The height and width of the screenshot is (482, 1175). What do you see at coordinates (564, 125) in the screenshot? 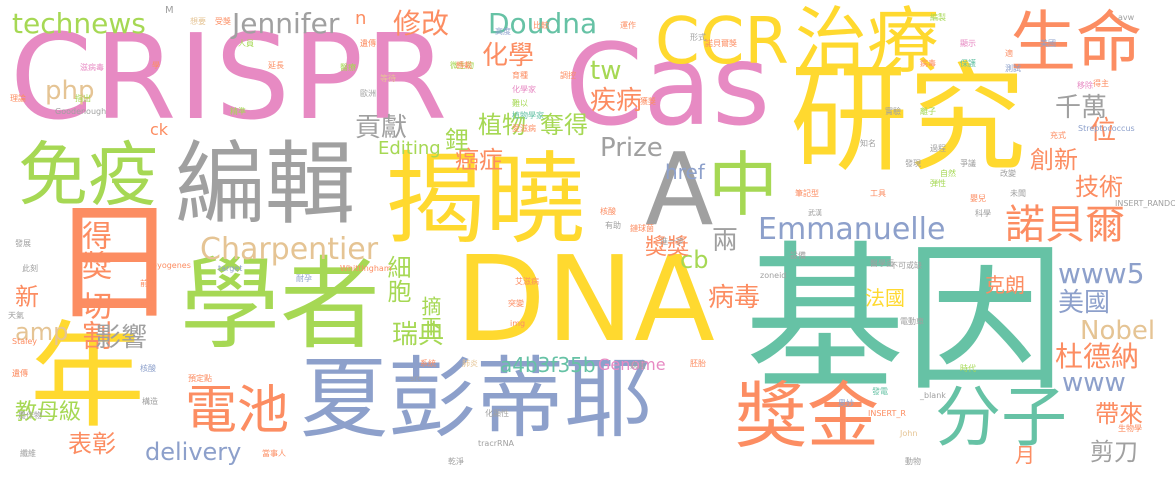
I see `word-duode: 奪得` at bounding box center [564, 125].